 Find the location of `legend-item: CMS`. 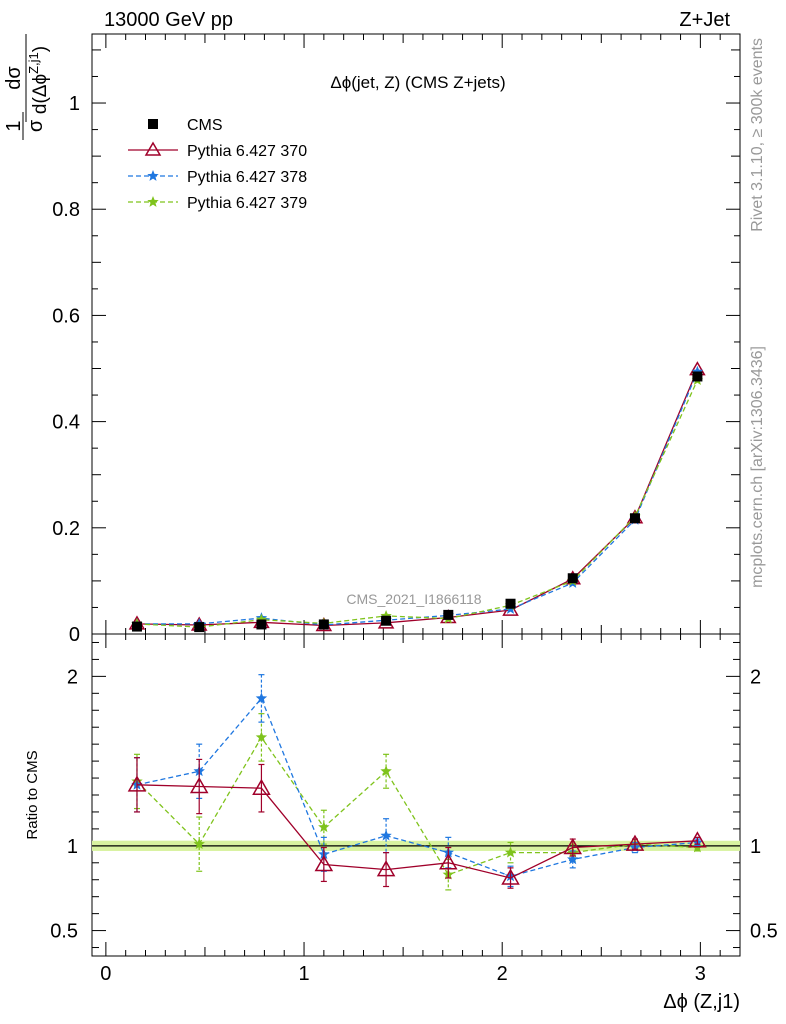

legend-item: CMS is located at coordinates (185, 125).